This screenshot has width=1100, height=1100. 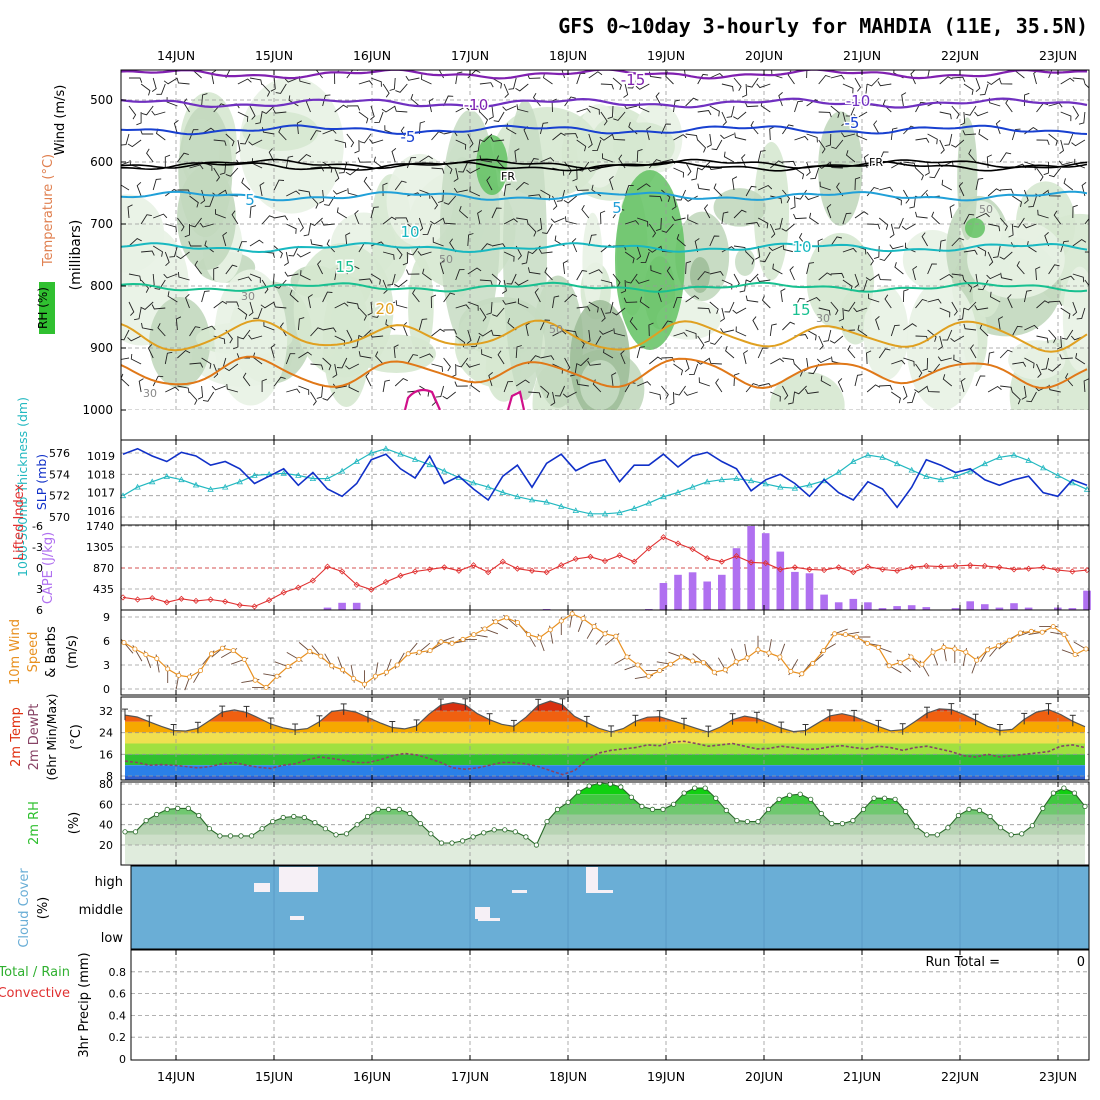 What do you see at coordinates (862, 1076) in the screenshot?
I see `date-label-bottom: 21JUN` at bounding box center [862, 1076].